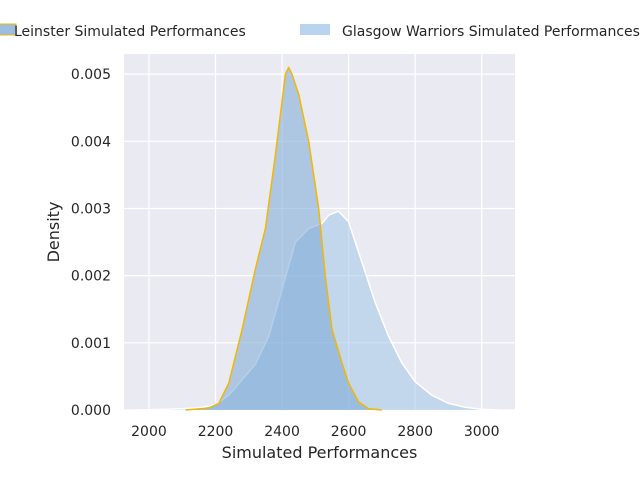 The height and width of the screenshot is (480, 640). What do you see at coordinates (91, 277) in the screenshot?
I see `y-tick-label: 0.002` at bounding box center [91, 277].